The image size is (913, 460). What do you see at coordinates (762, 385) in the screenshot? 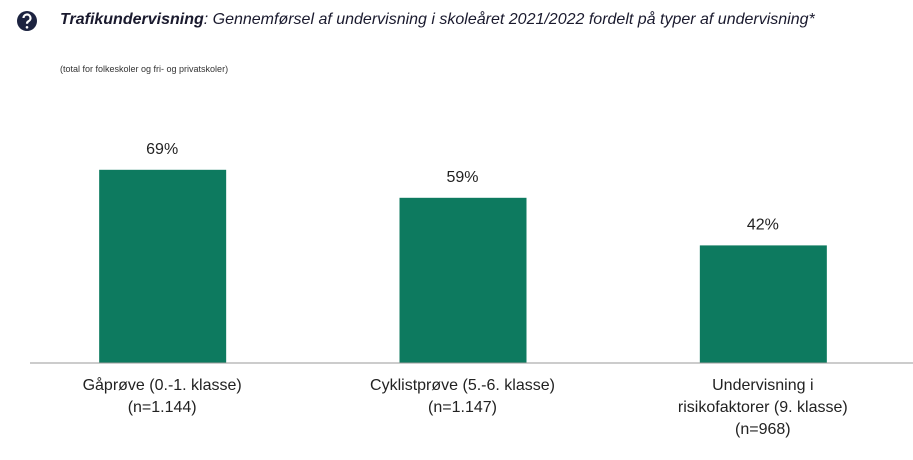
I see `x-tick-label: Undervisning i` at bounding box center [762, 385].